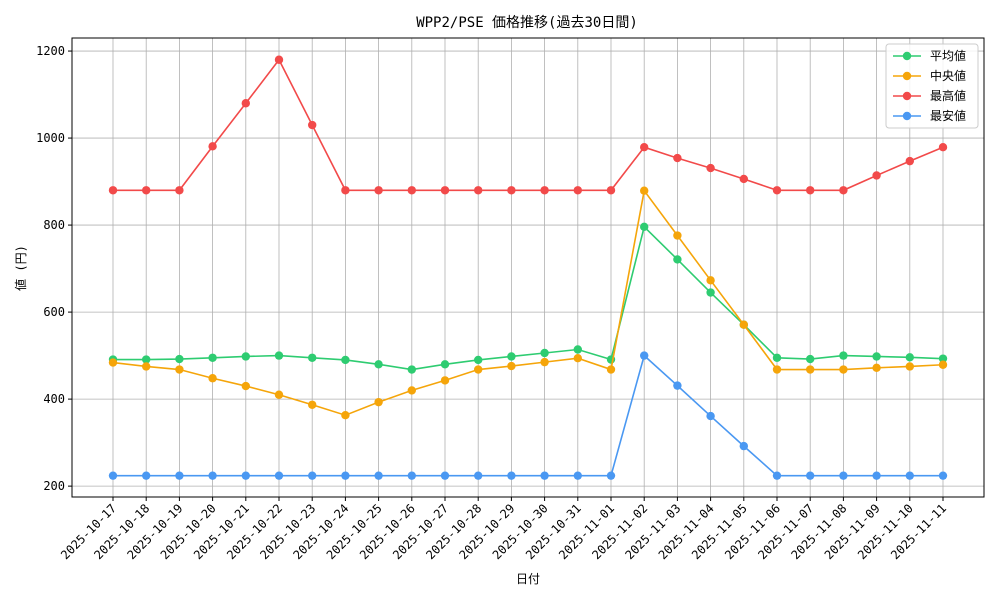 The image size is (1000, 600). I want to click on legend-item-1: 中央値, so click(929, 75).